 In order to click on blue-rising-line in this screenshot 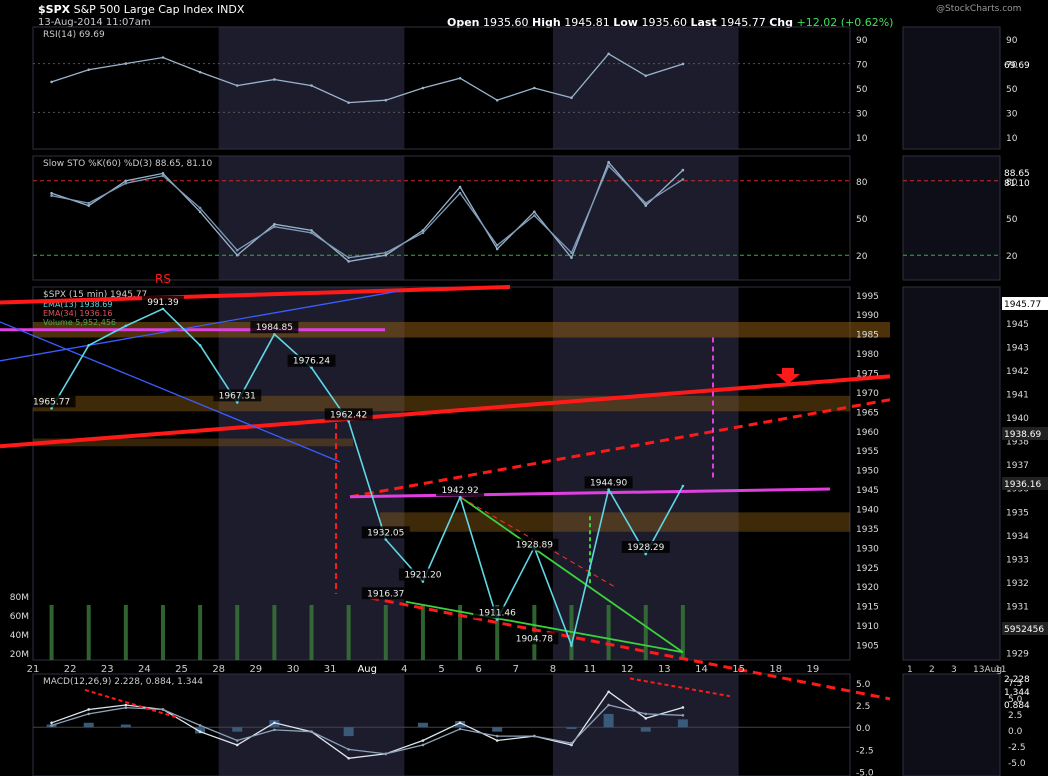, I will do `click(200, 326)`.